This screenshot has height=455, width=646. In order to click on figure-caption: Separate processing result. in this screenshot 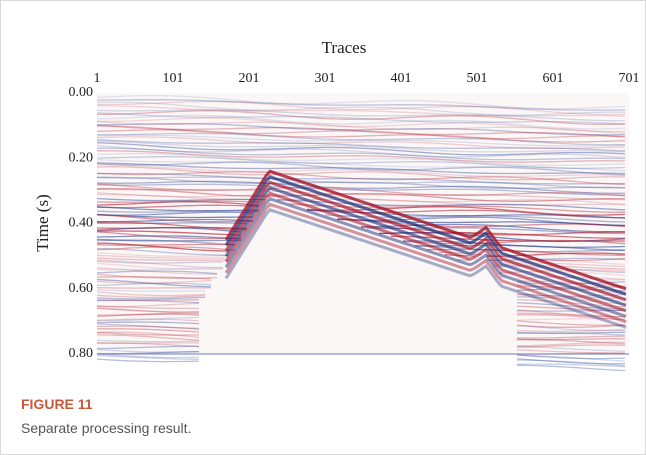, I will do `click(106, 428)`.